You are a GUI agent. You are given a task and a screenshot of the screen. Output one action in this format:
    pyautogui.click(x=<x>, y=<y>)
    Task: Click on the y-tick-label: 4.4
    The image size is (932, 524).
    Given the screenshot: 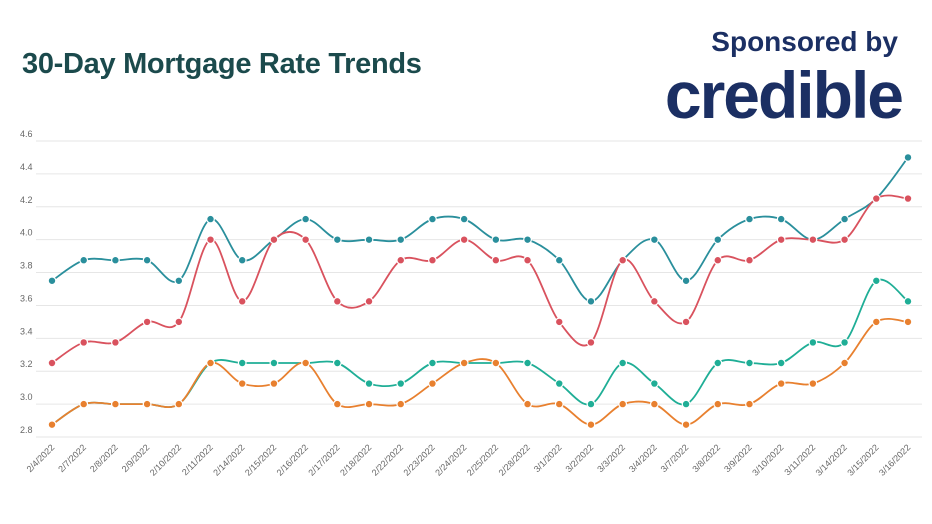 What is the action you would take?
    pyautogui.click(x=26, y=167)
    